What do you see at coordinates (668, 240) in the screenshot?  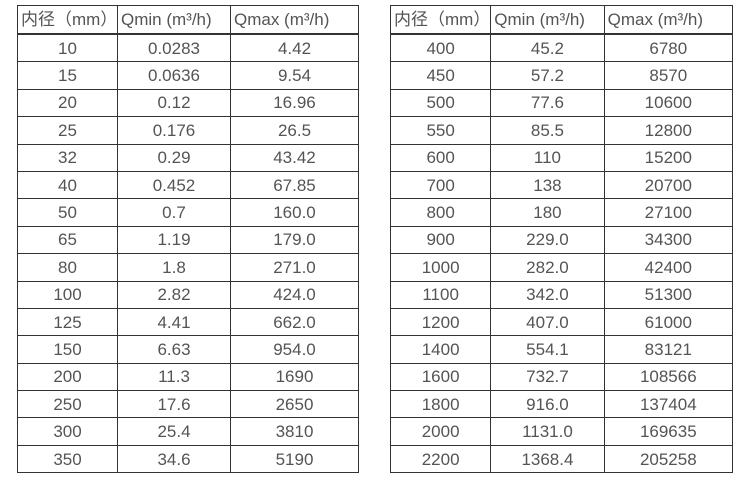 I see `cell-qmax: 34300` at bounding box center [668, 240].